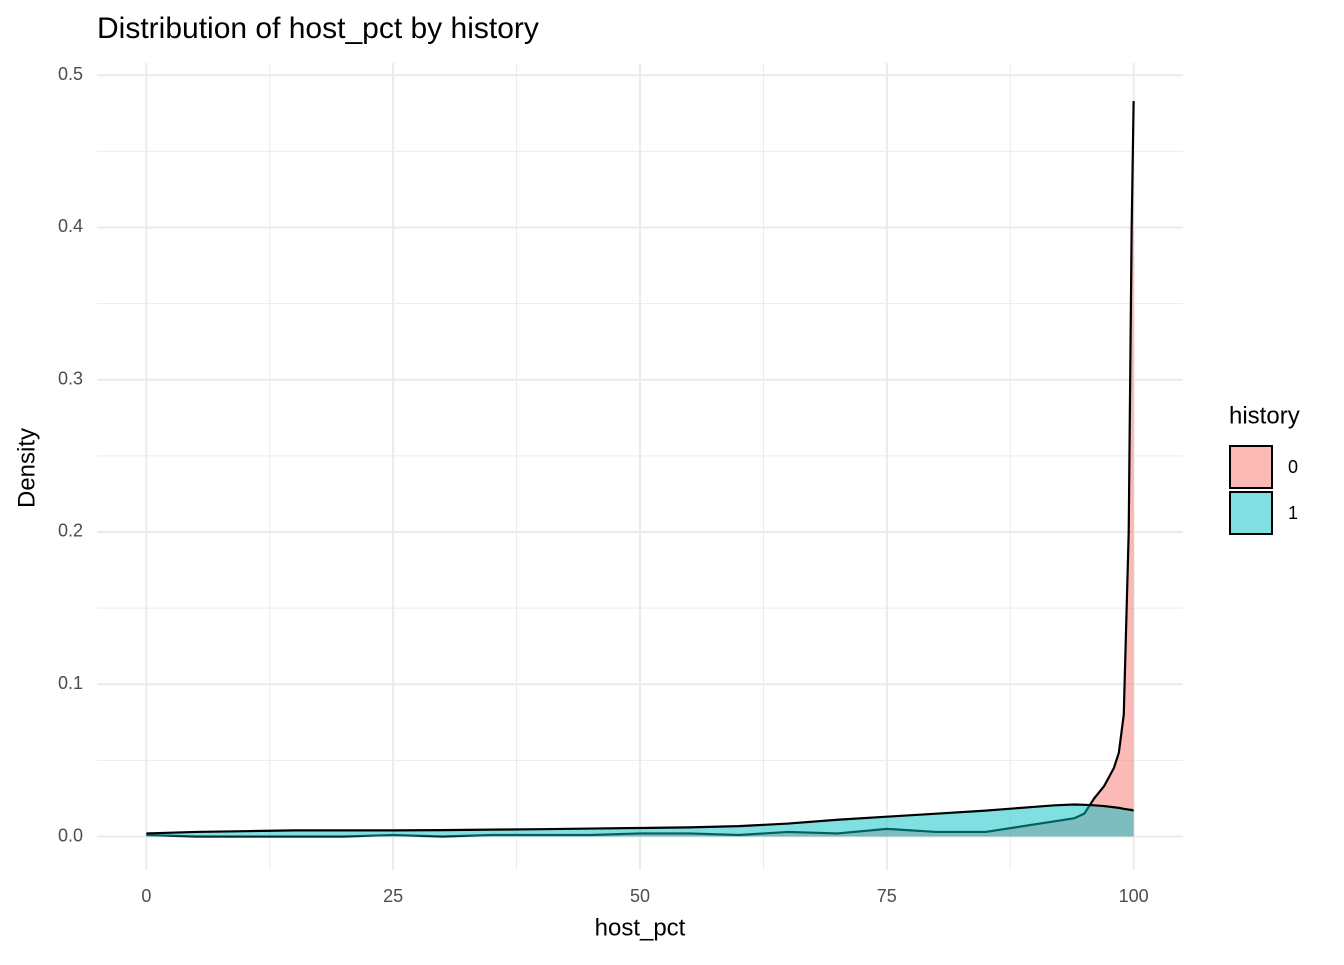  I want to click on y-tick-label: 0.1, so click(70, 683).